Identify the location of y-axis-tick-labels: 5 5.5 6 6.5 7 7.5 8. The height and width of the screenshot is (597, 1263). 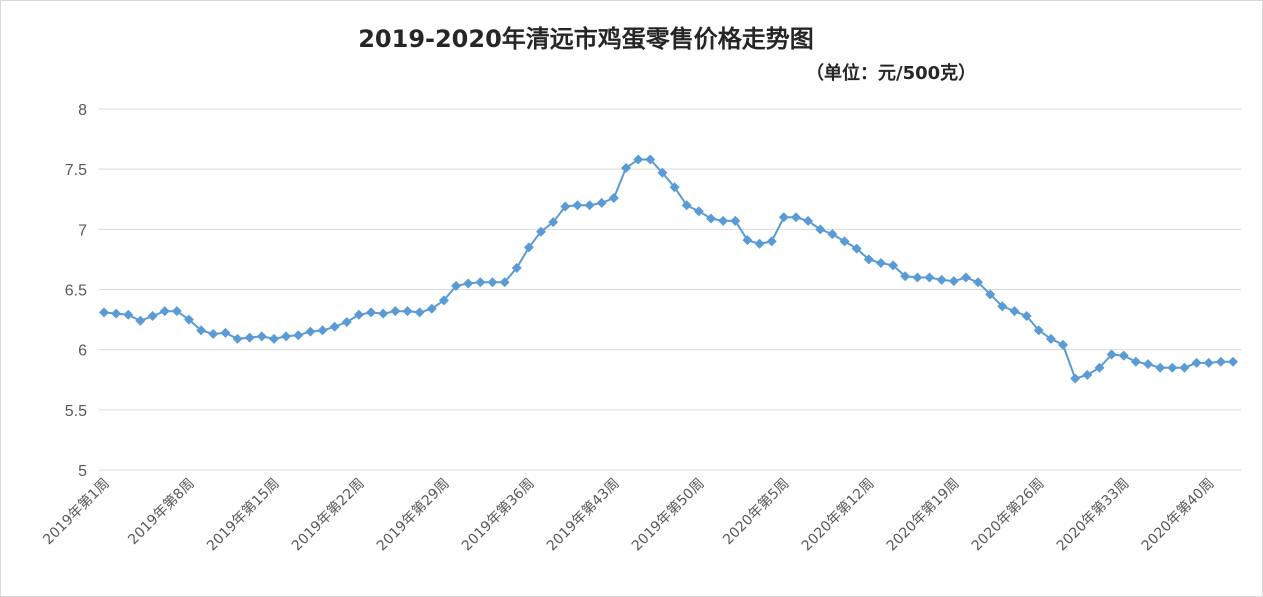
(76, 291).